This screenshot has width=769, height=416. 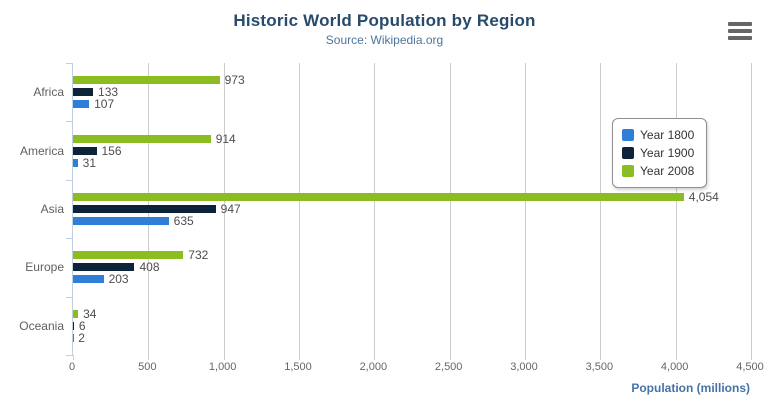 I want to click on bar-year-1800-asia, so click(x=121, y=221).